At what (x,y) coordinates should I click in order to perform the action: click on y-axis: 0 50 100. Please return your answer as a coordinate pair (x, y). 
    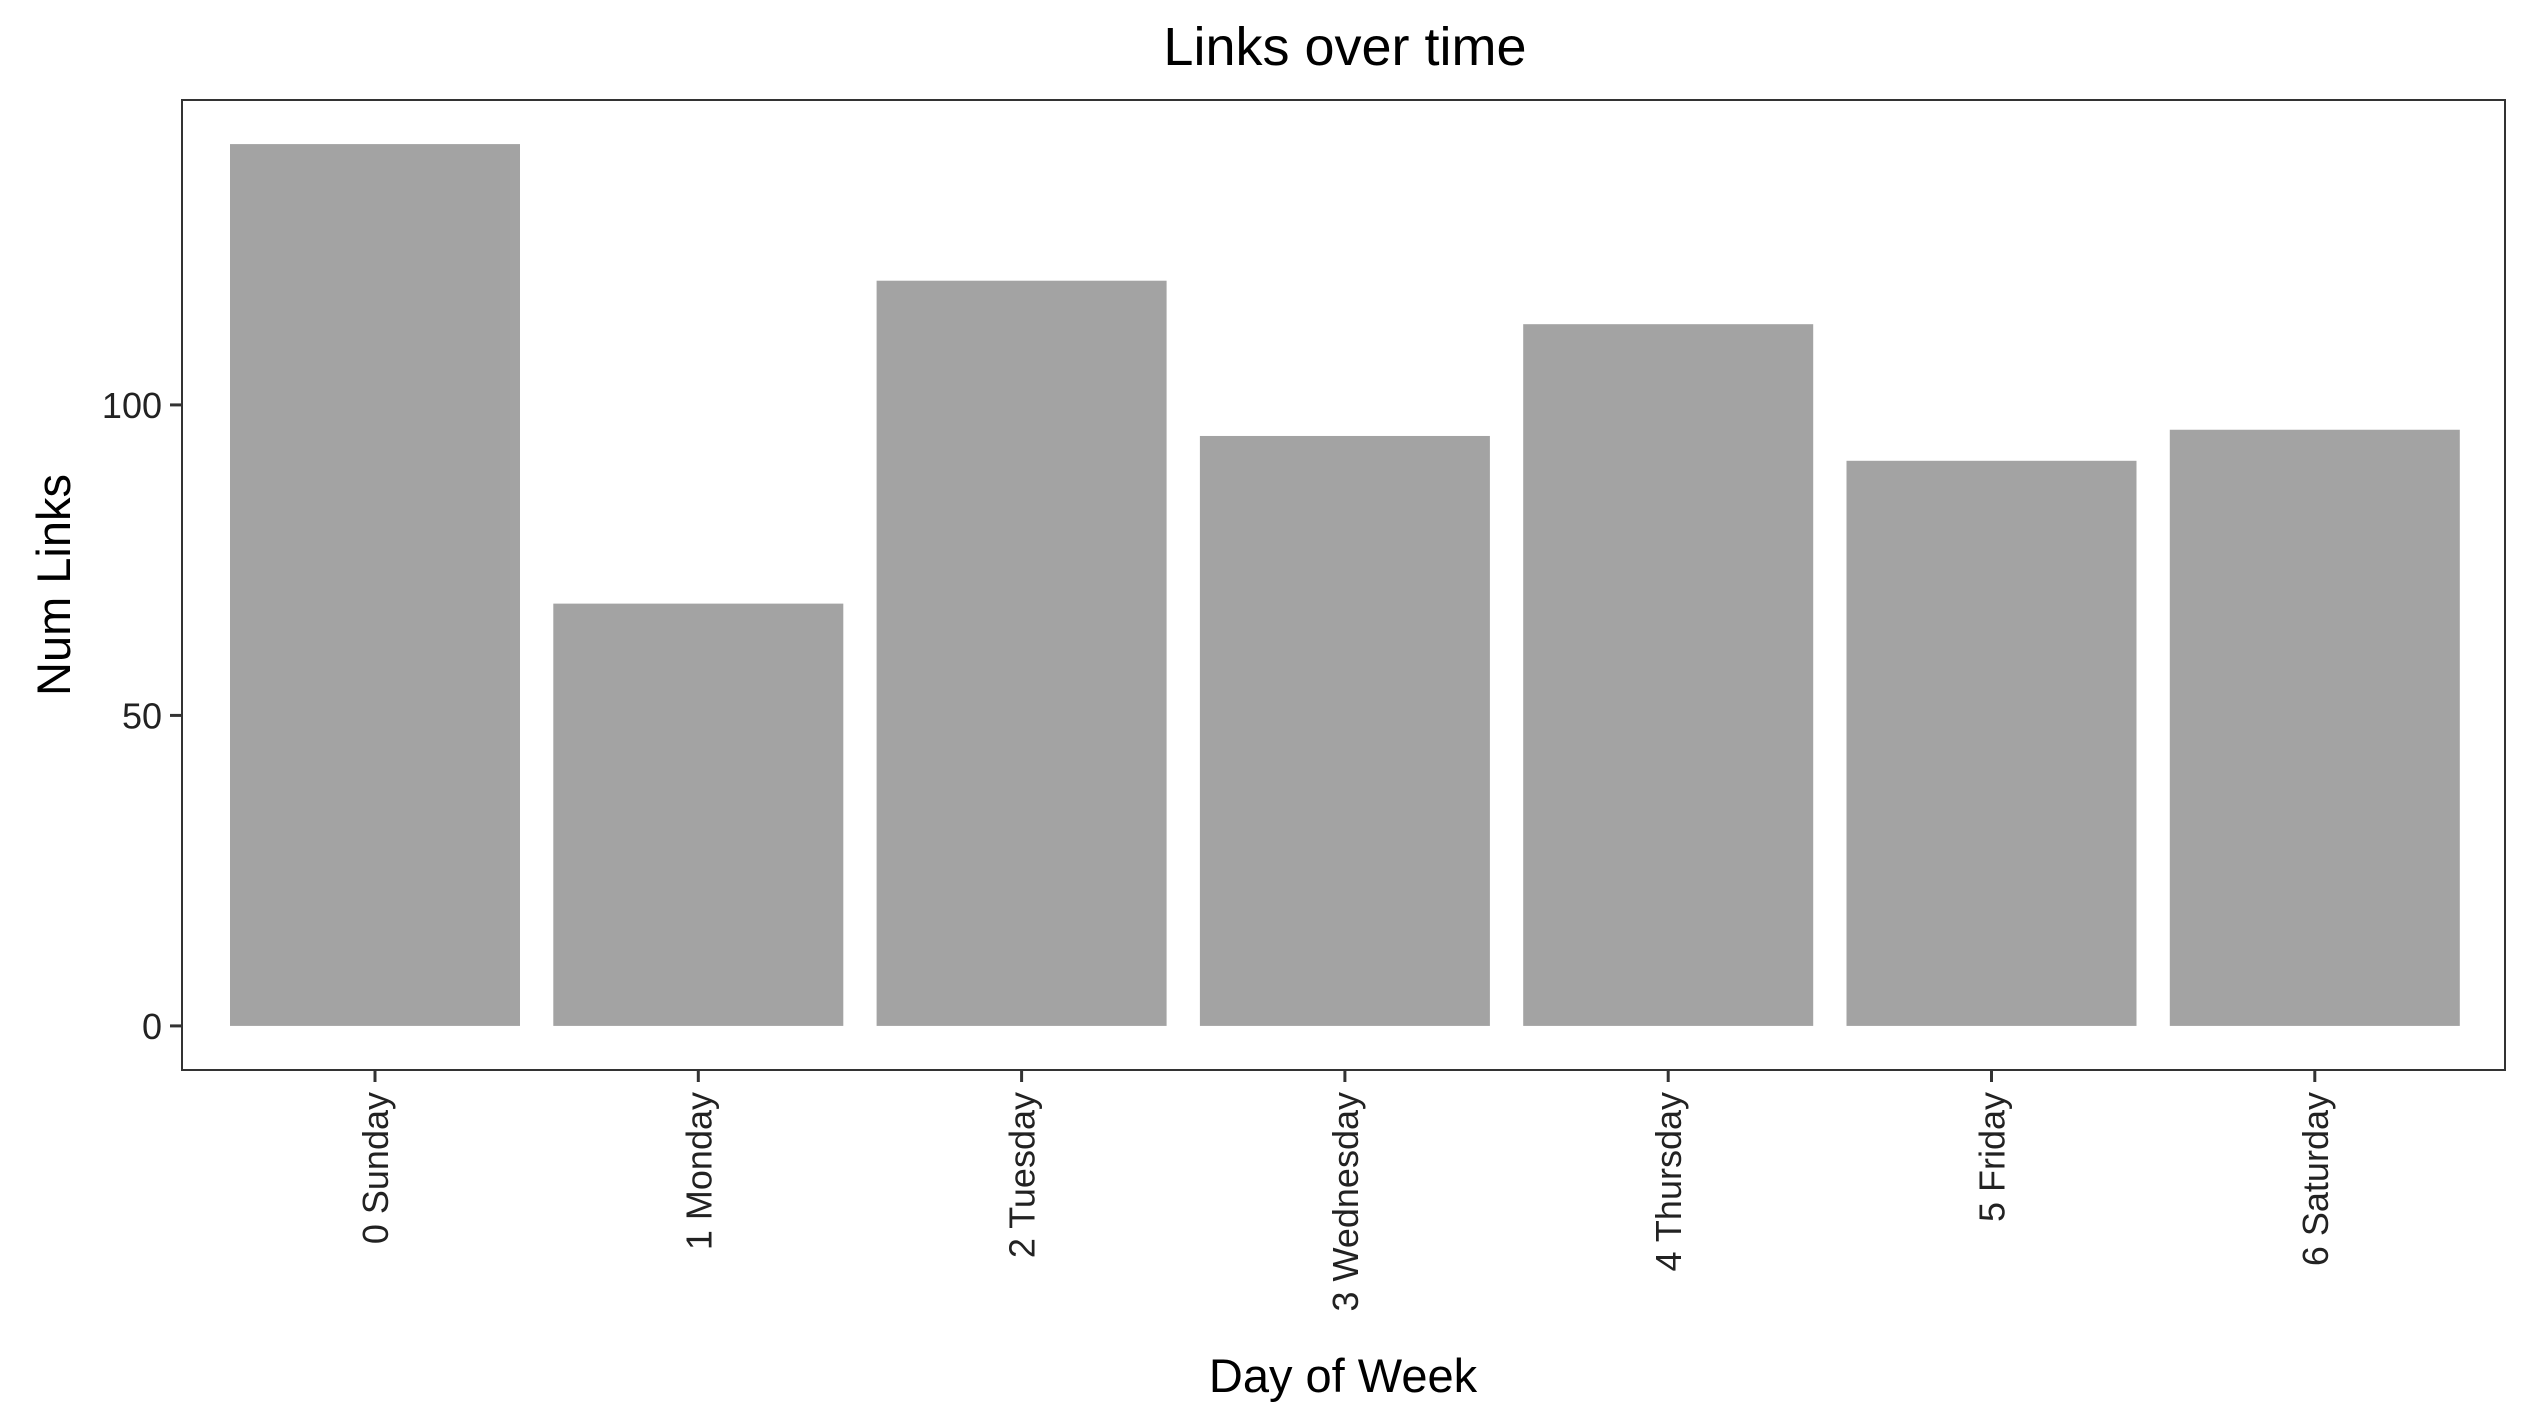
    Looking at the image, I should click on (142, 716).